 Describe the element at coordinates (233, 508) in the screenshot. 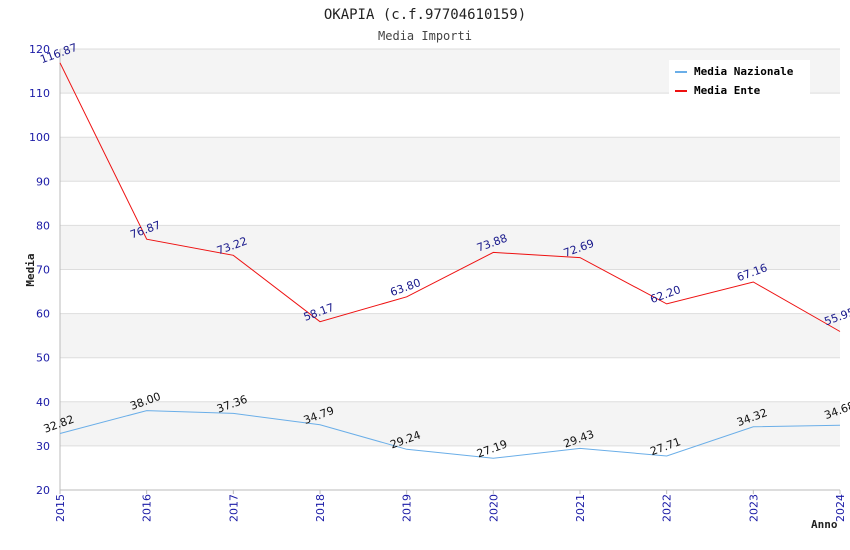

I see `x-tick-label: 2017` at that location.